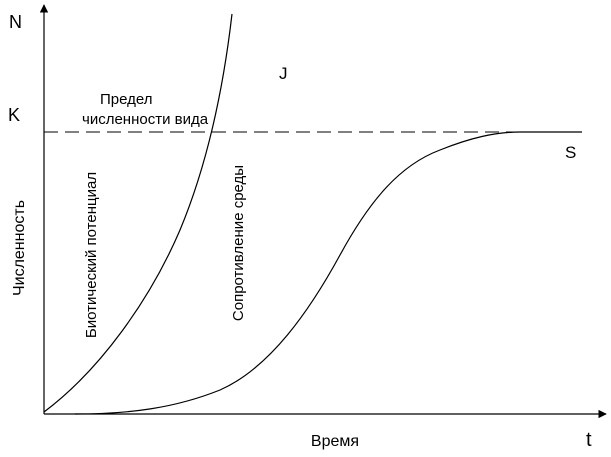  What do you see at coordinates (335, 441) in the screenshot?
I see `x-axis-title: Время` at bounding box center [335, 441].